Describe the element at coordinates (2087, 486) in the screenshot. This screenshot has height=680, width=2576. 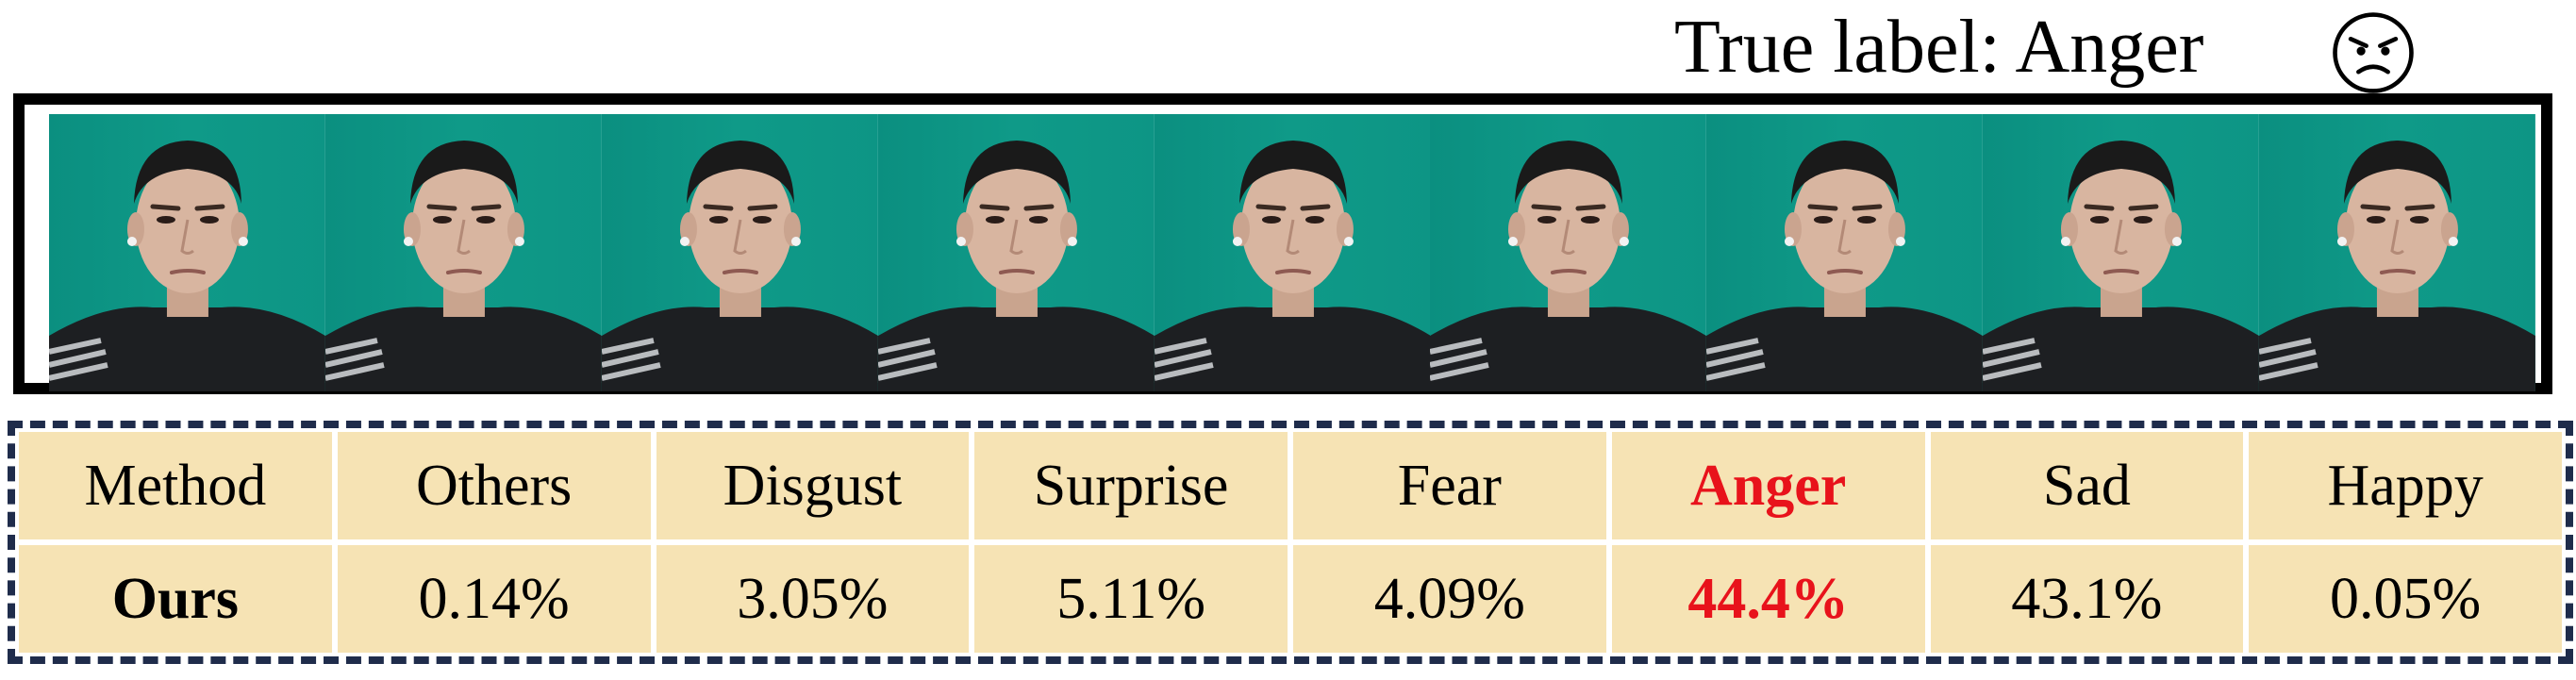
I see `table-header-sad: Sad` at that location.